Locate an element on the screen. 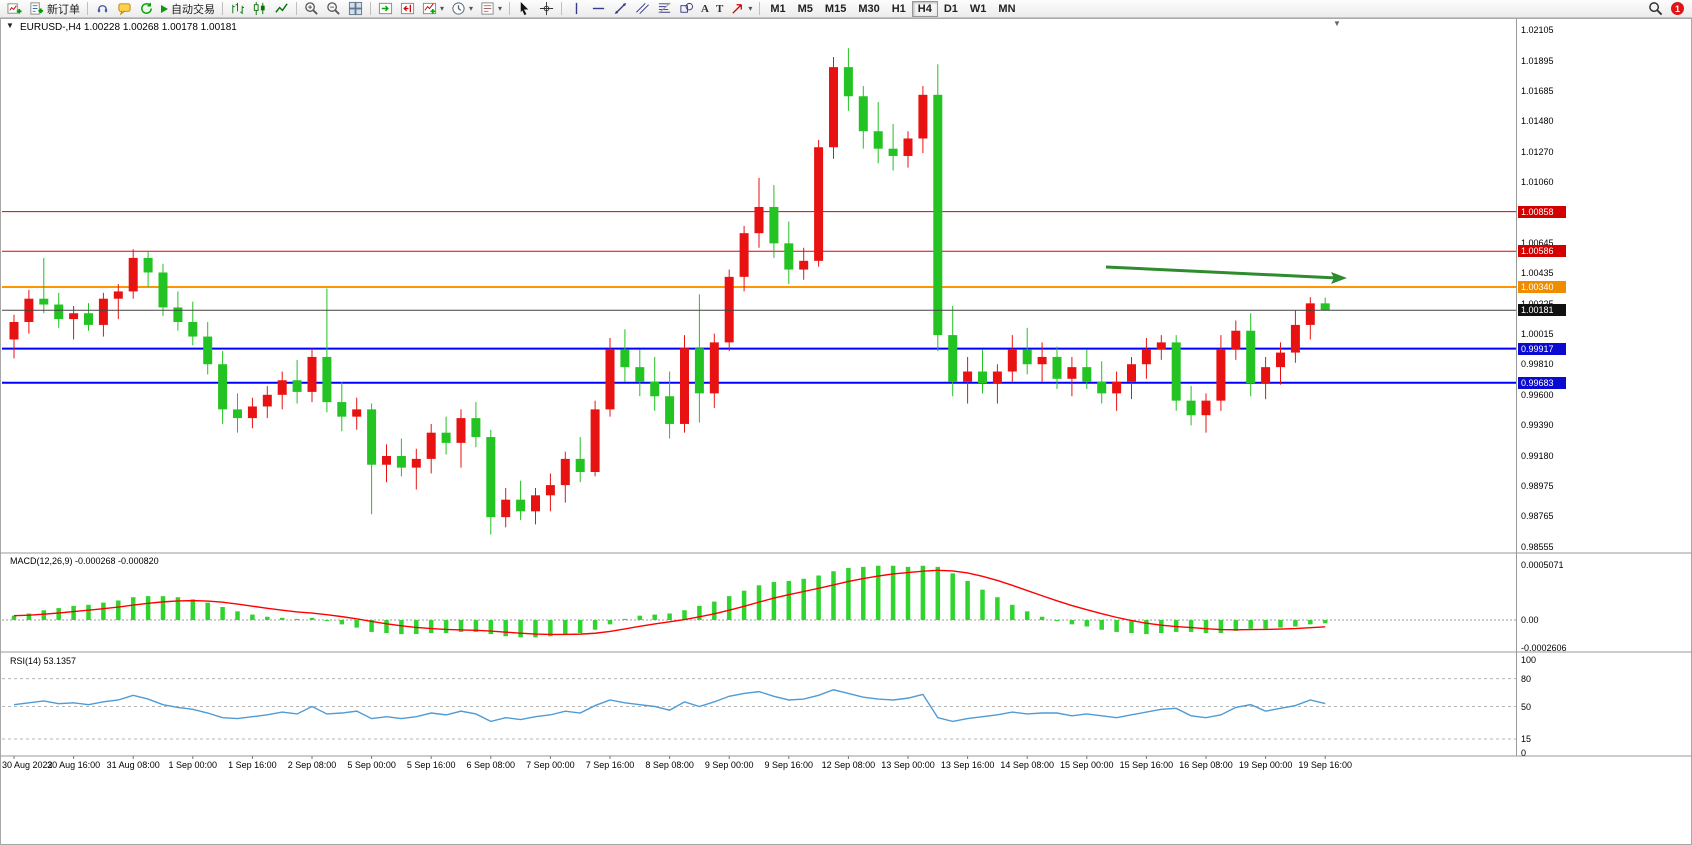  timeframe-button-D1: D1 is located at coordinates (951, 9).